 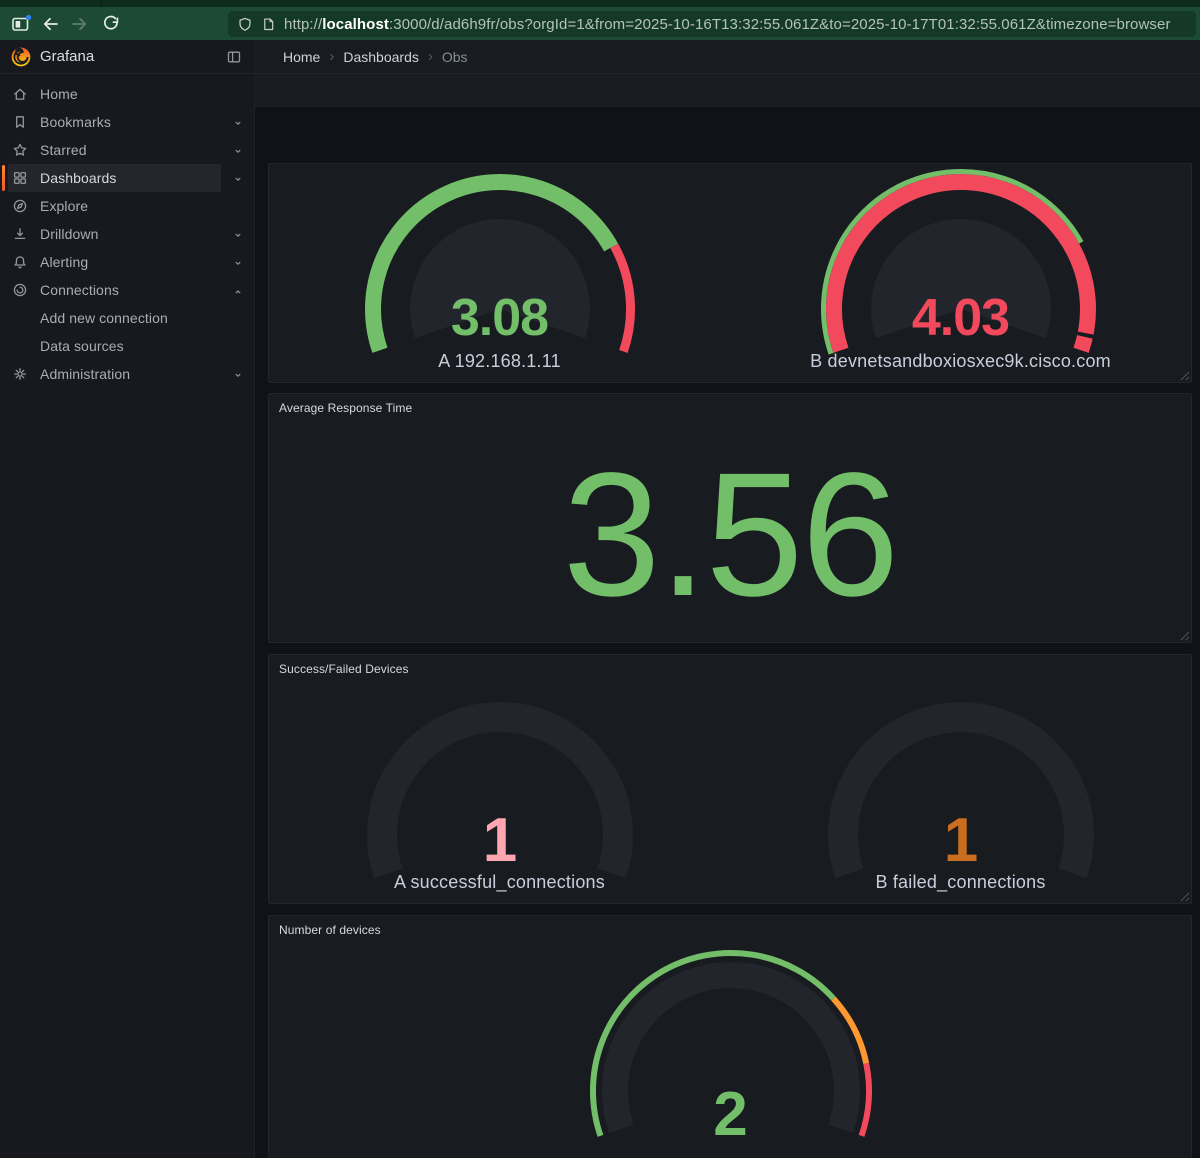 What do you see at coordinates (75, 122) in the screenshot?
I see `sidebar-item-label: Bookmarks` at bounding box center [75, 122].